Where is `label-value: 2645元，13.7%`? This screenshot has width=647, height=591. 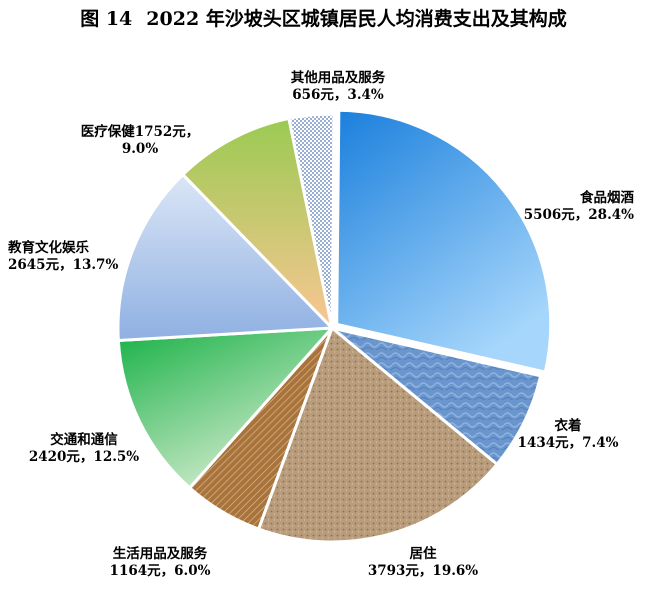 label-value: 2645元，13.7% is located at coordinates (63, 265).